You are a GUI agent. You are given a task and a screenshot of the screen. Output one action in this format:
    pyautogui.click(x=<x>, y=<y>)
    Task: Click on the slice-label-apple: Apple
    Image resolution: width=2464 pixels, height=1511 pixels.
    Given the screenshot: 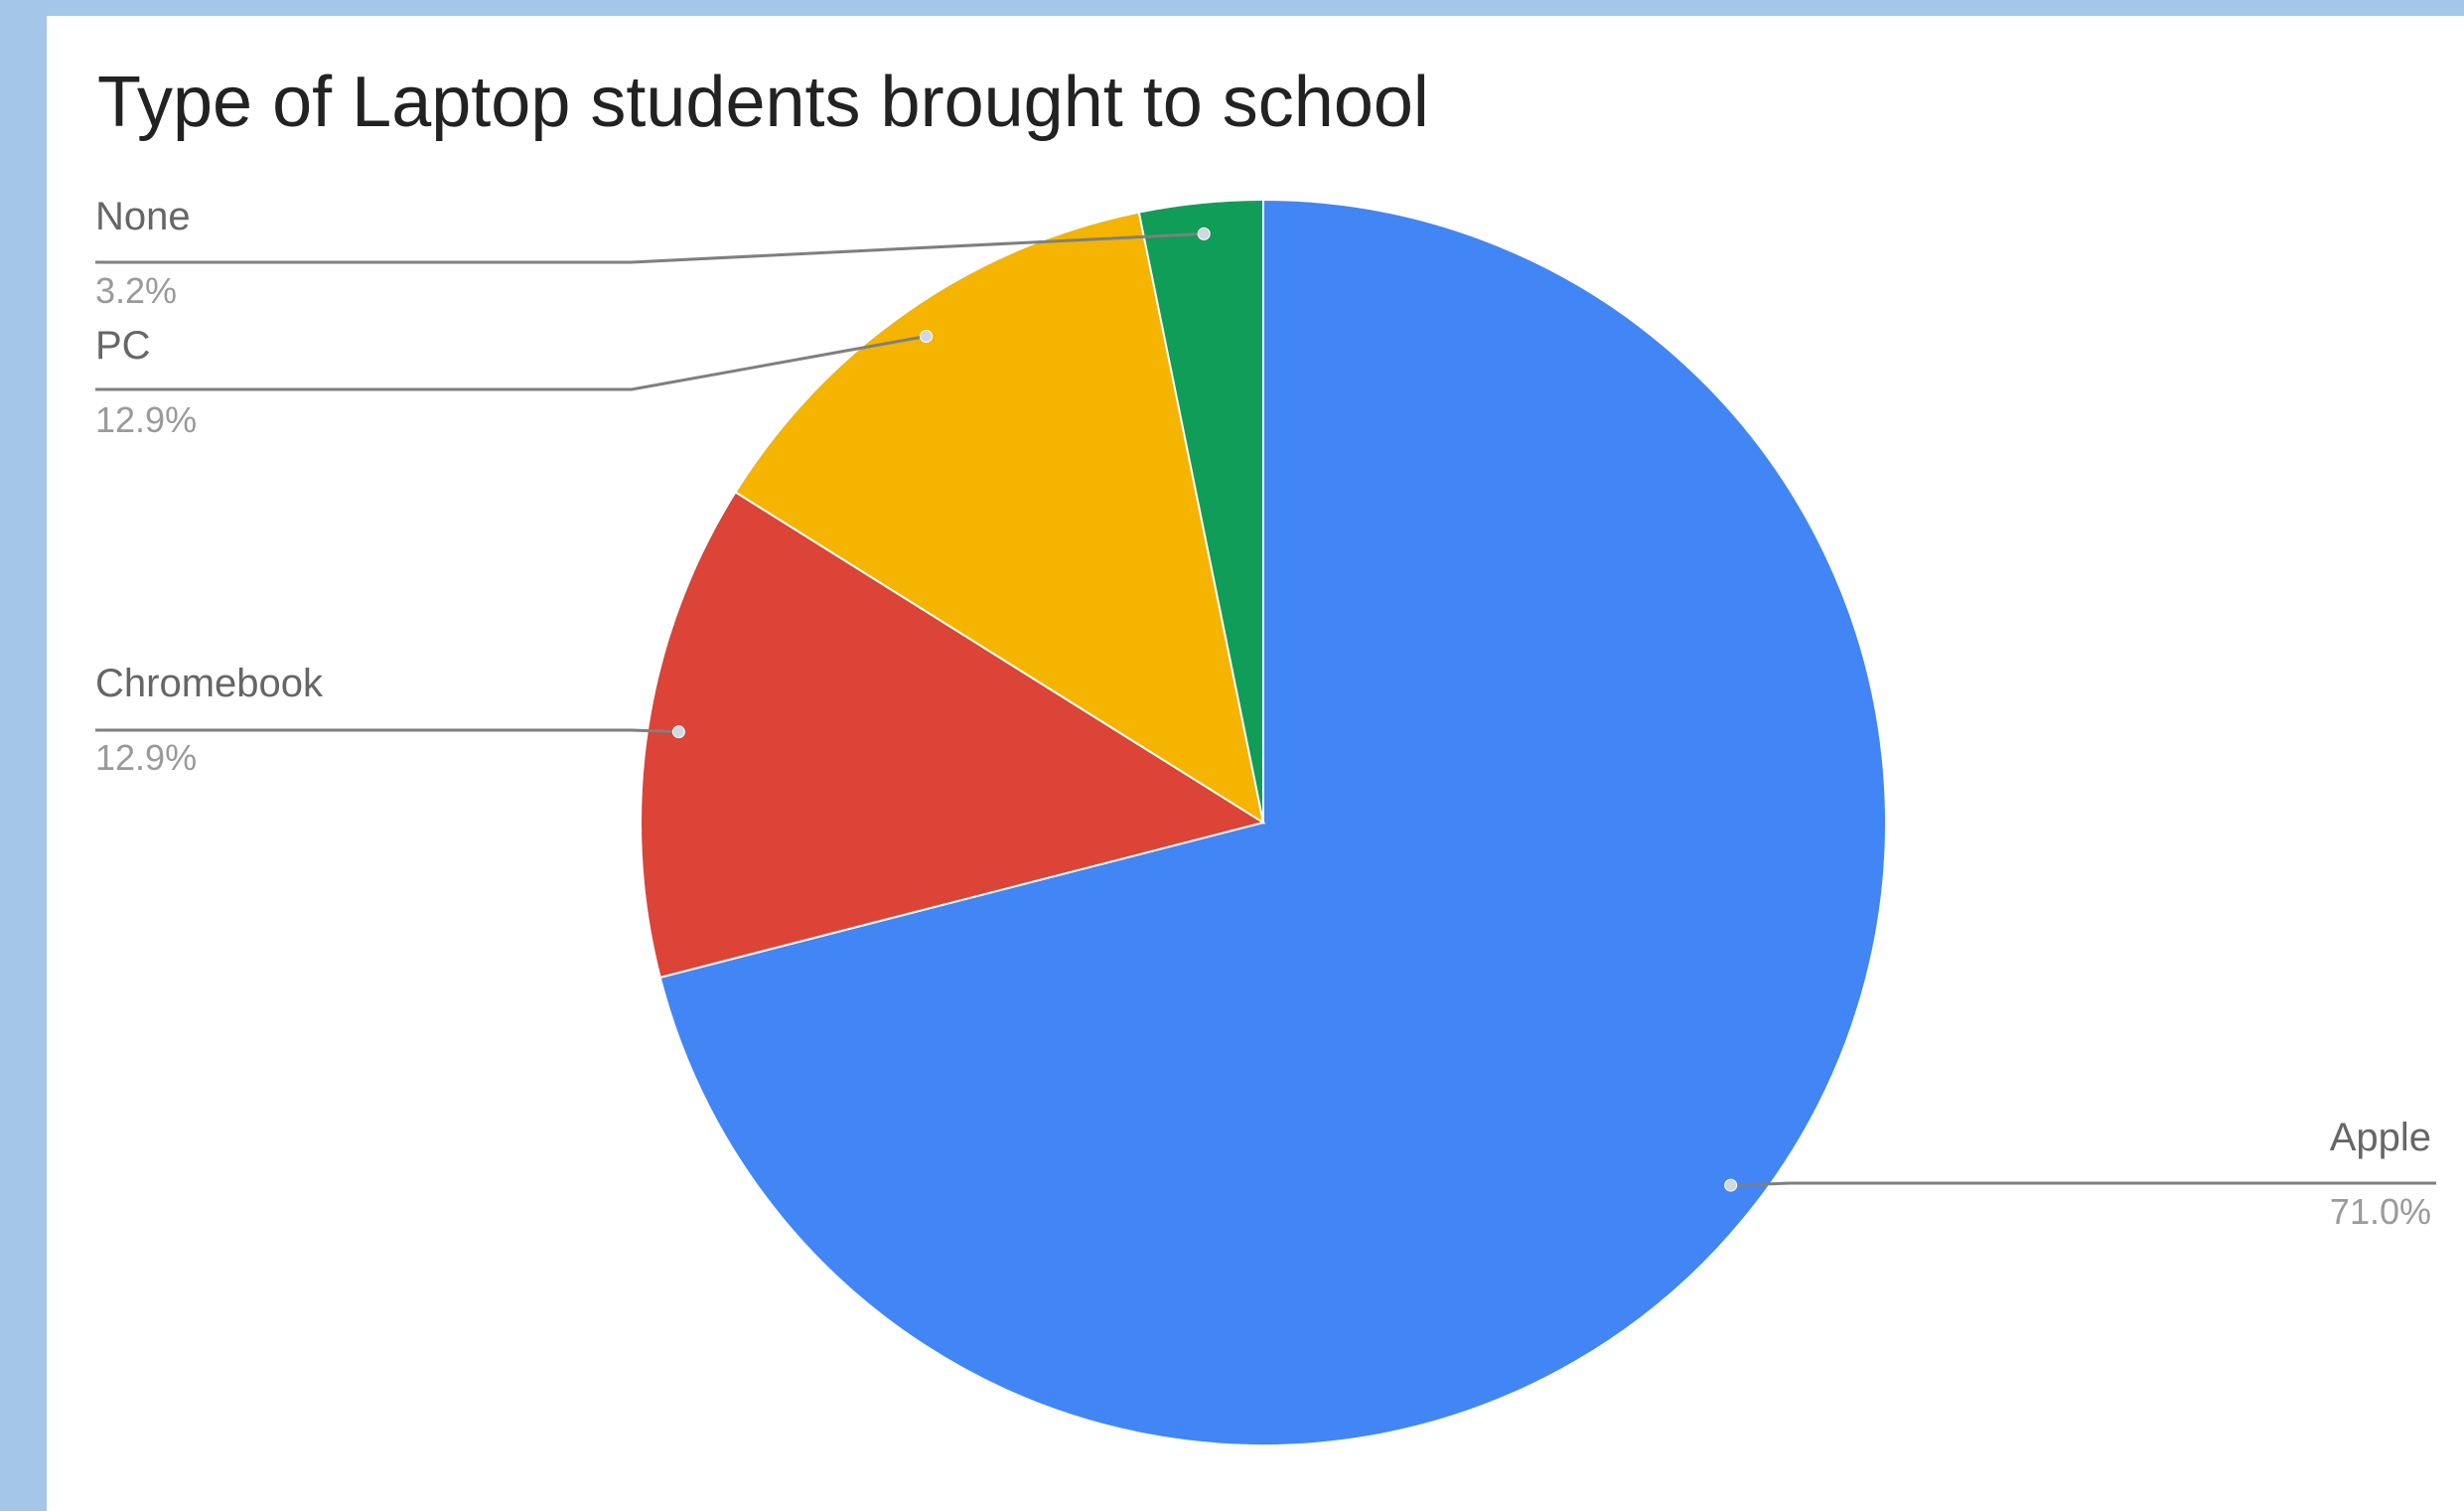 What is the action you would take?
    pyautogui.click(x=2380, y=1138)
    